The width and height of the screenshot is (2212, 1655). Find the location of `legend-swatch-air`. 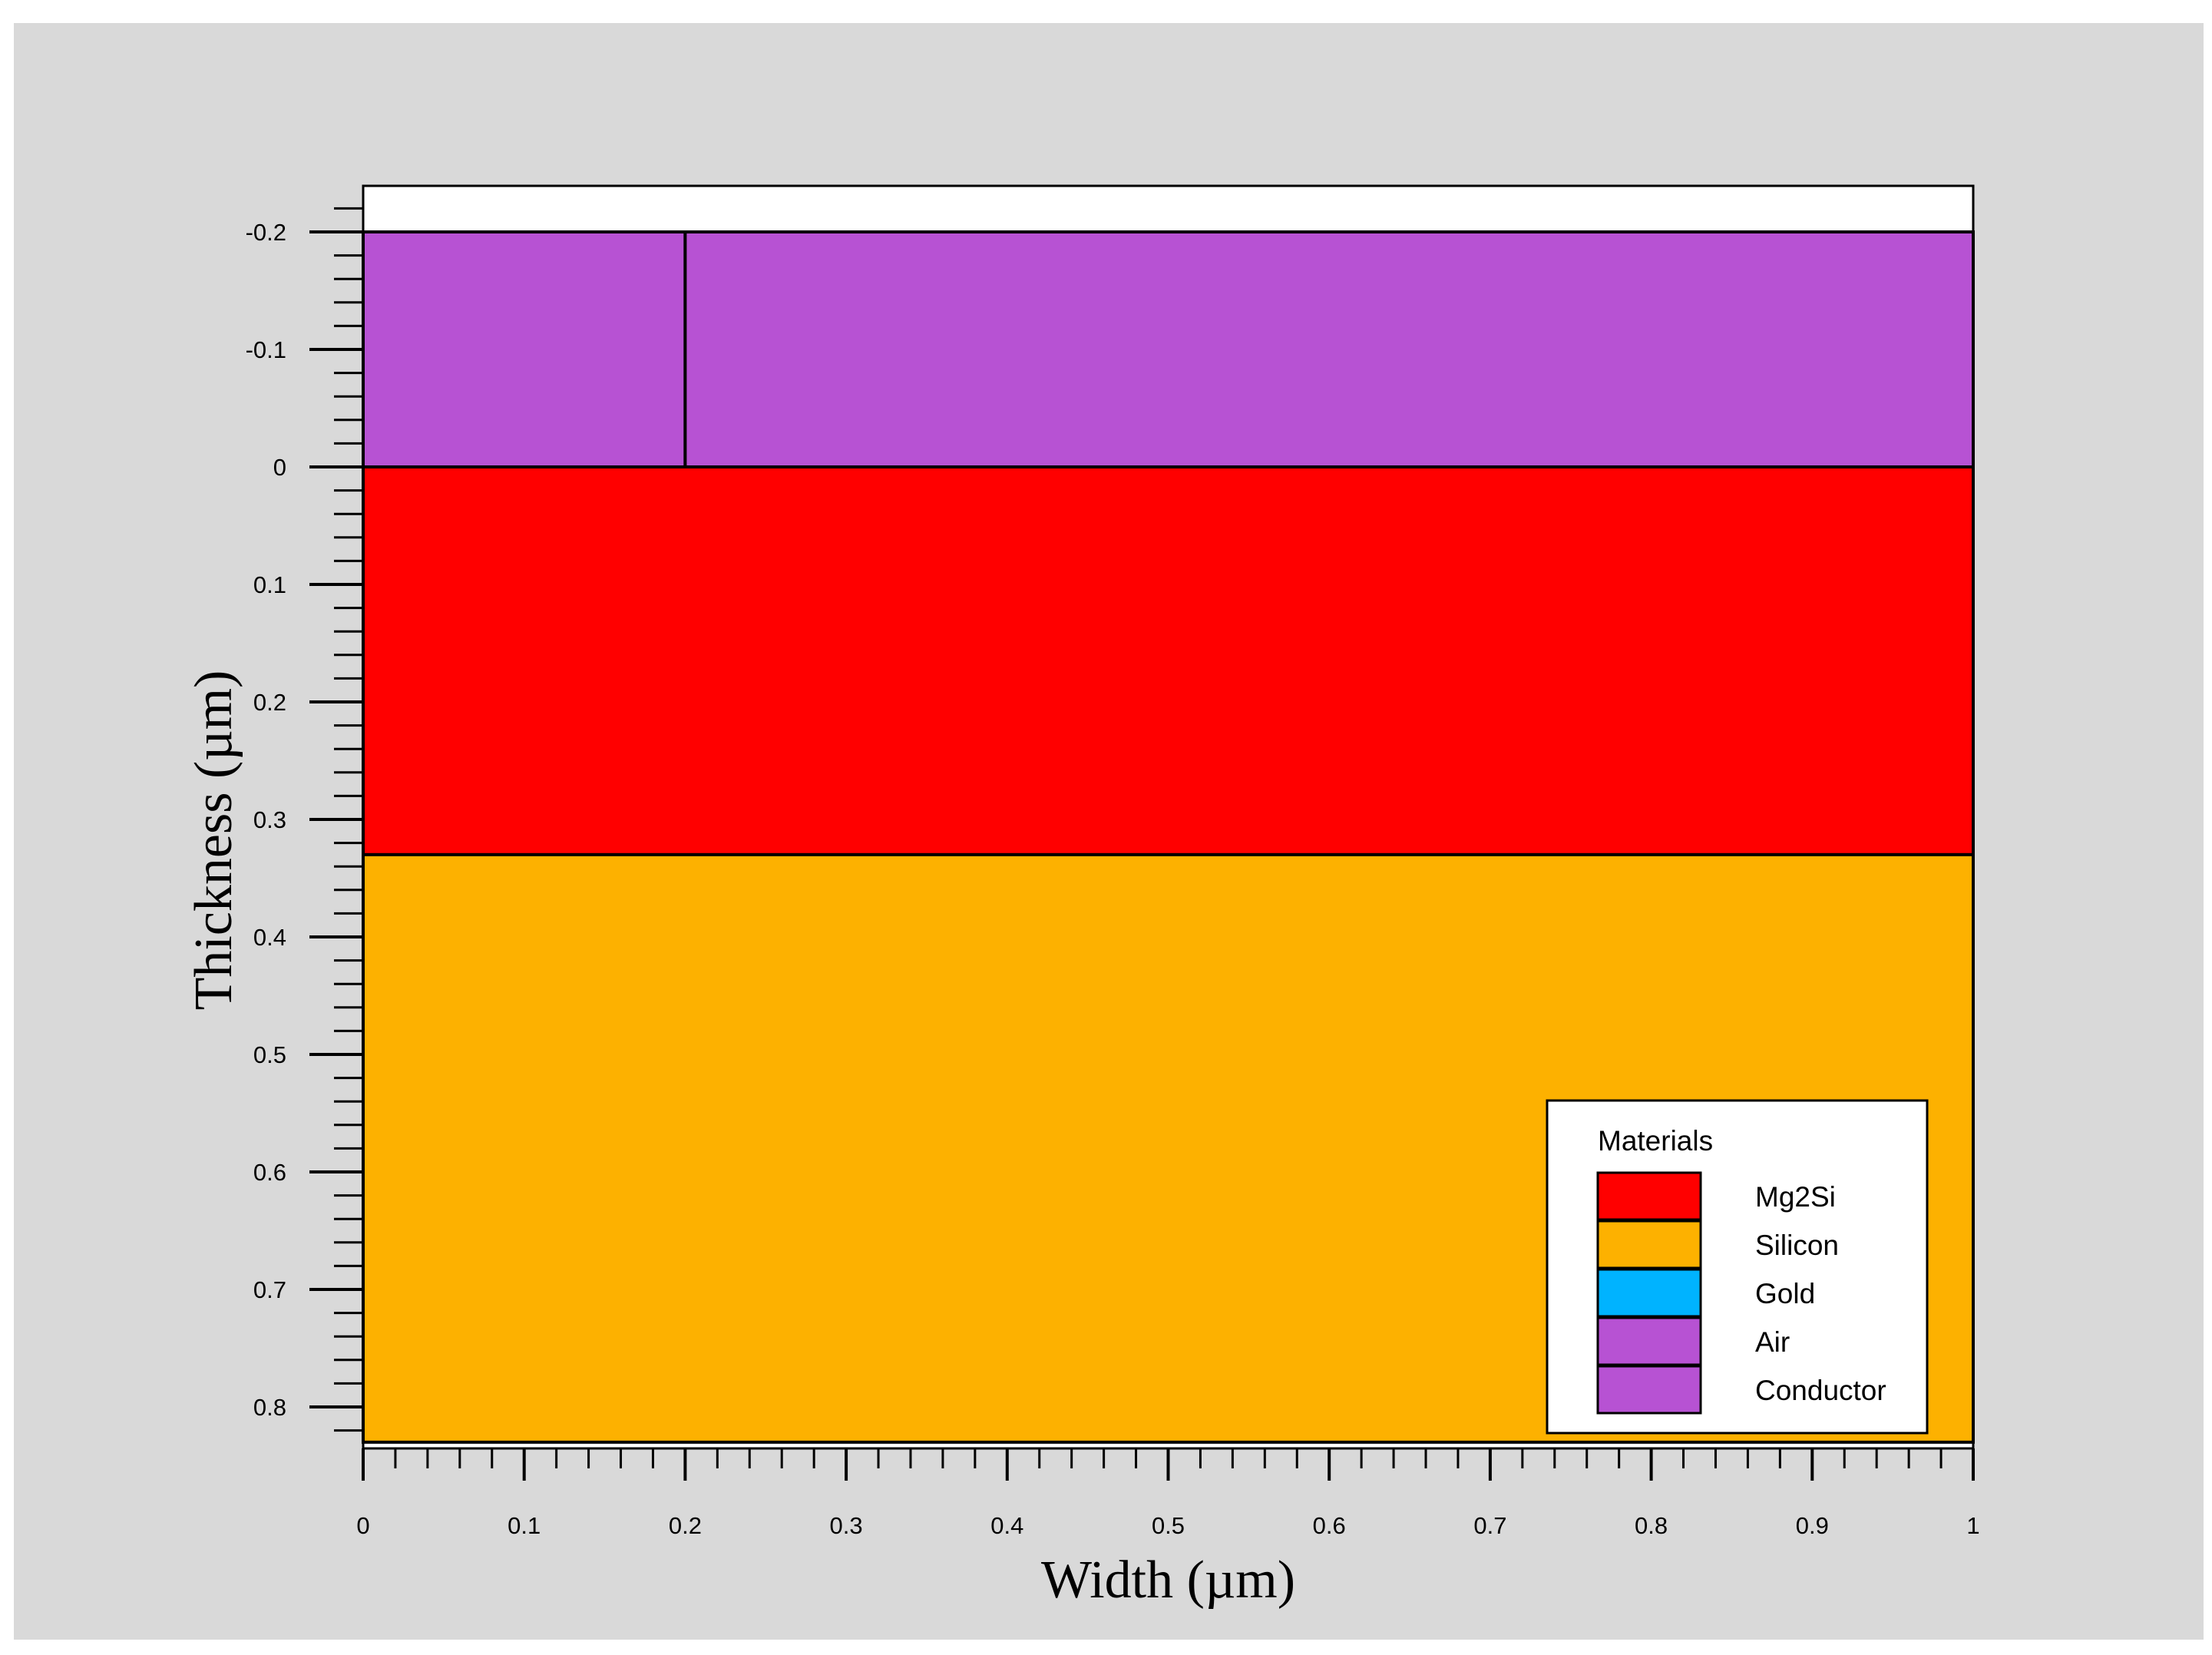

legend-swatch-air is located at coordinates (1649, 1341).